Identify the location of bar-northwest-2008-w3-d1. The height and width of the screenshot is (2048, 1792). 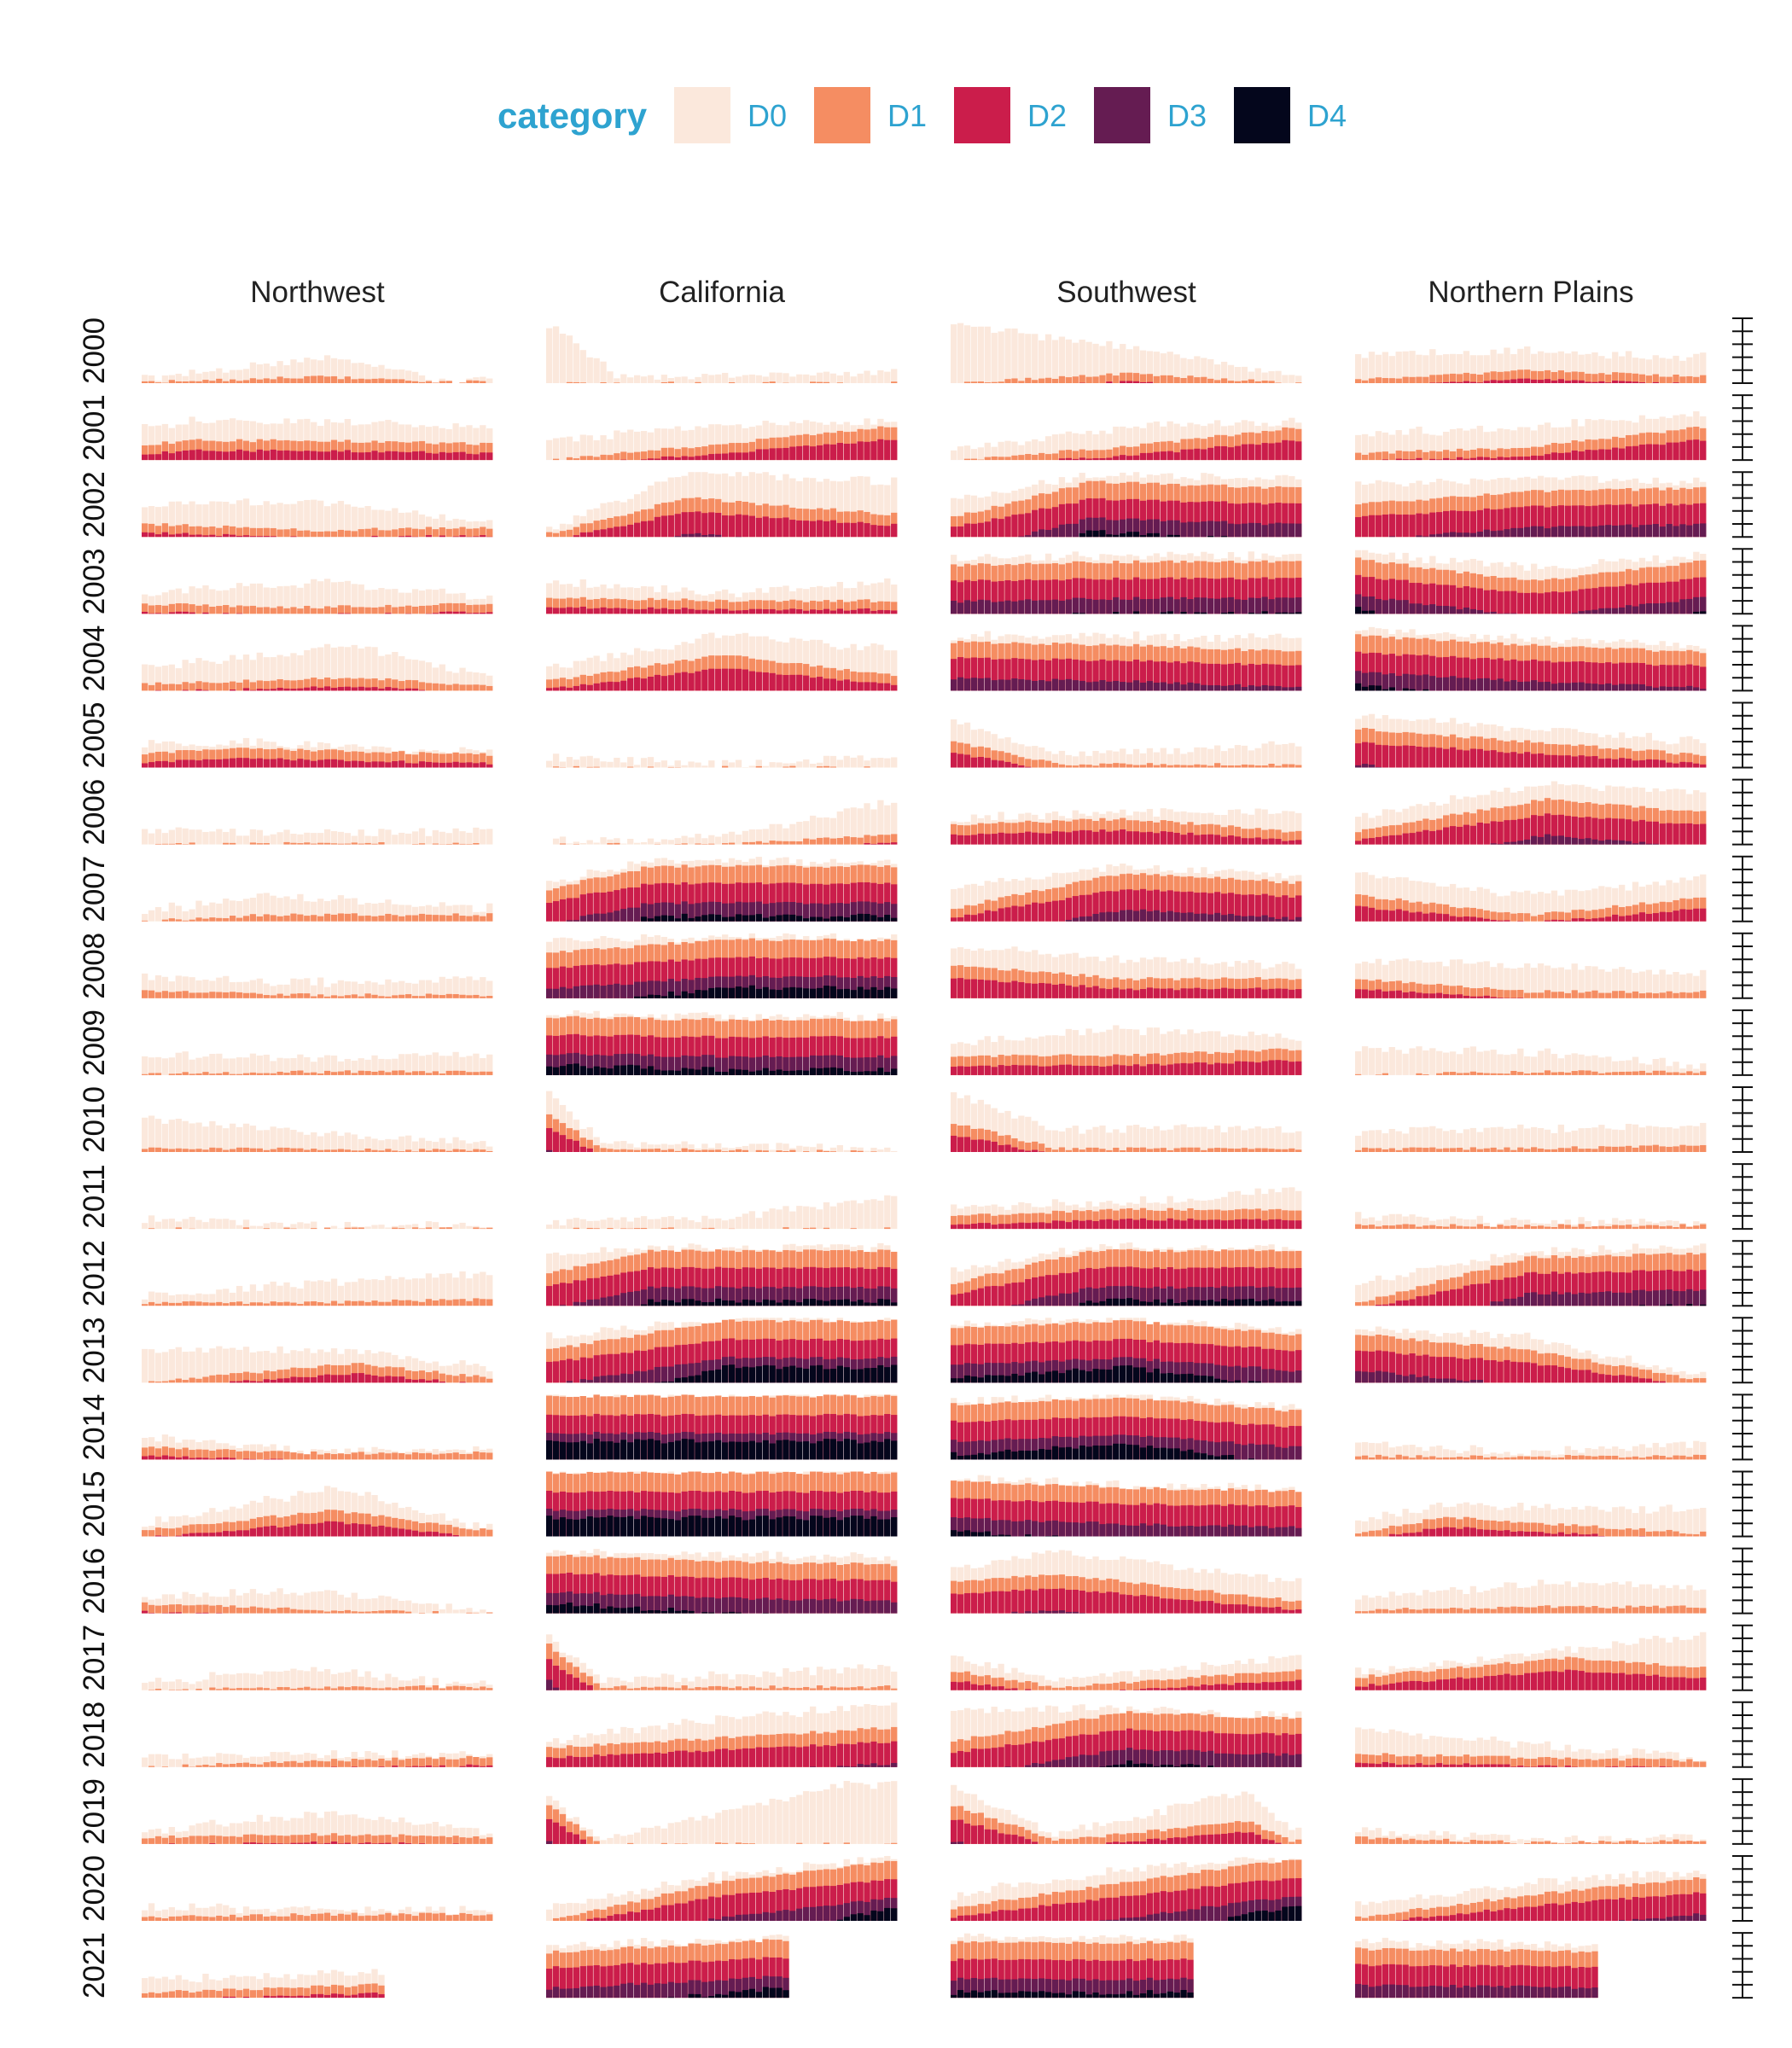
(158, 995).